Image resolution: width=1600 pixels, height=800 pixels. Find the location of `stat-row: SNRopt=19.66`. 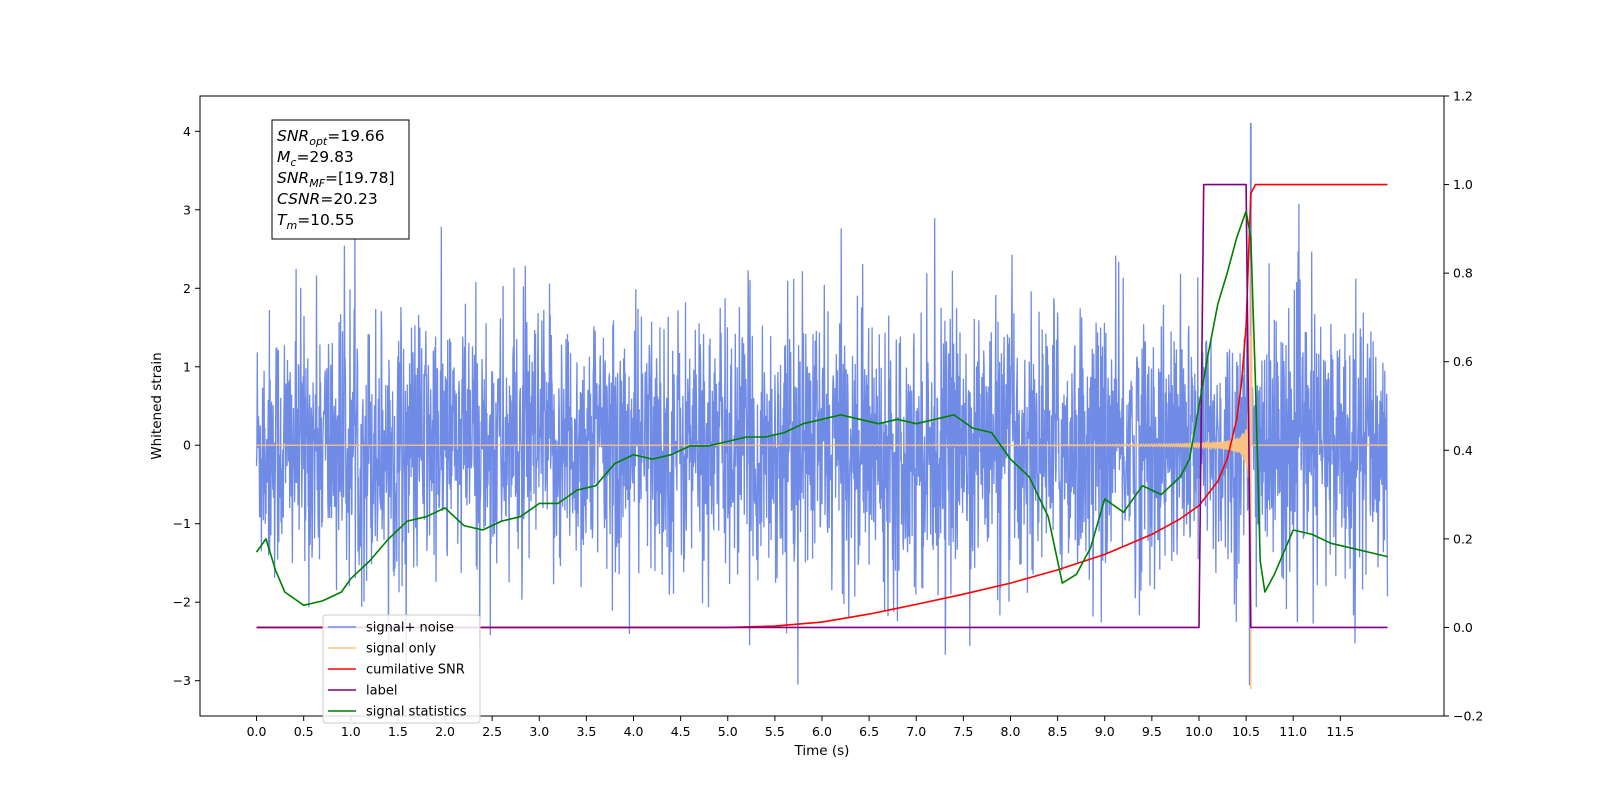

stat-row: SNRopt=19.66 is located at coordinates (331, 137).